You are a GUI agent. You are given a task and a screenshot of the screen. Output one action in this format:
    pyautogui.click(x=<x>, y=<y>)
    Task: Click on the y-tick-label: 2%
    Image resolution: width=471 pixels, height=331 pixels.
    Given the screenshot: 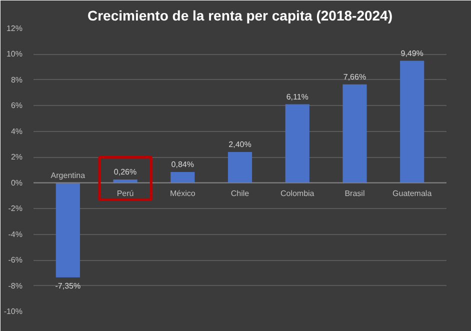 What is the action you would take?
    pyautogui.click(x=16, y=157)
    